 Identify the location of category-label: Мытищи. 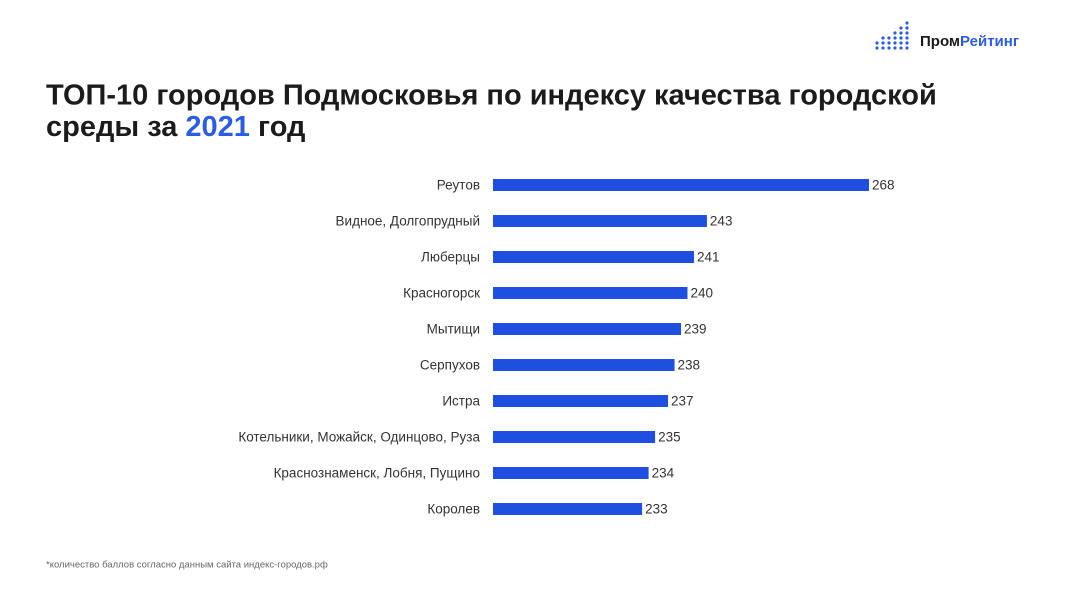
(453, 329).